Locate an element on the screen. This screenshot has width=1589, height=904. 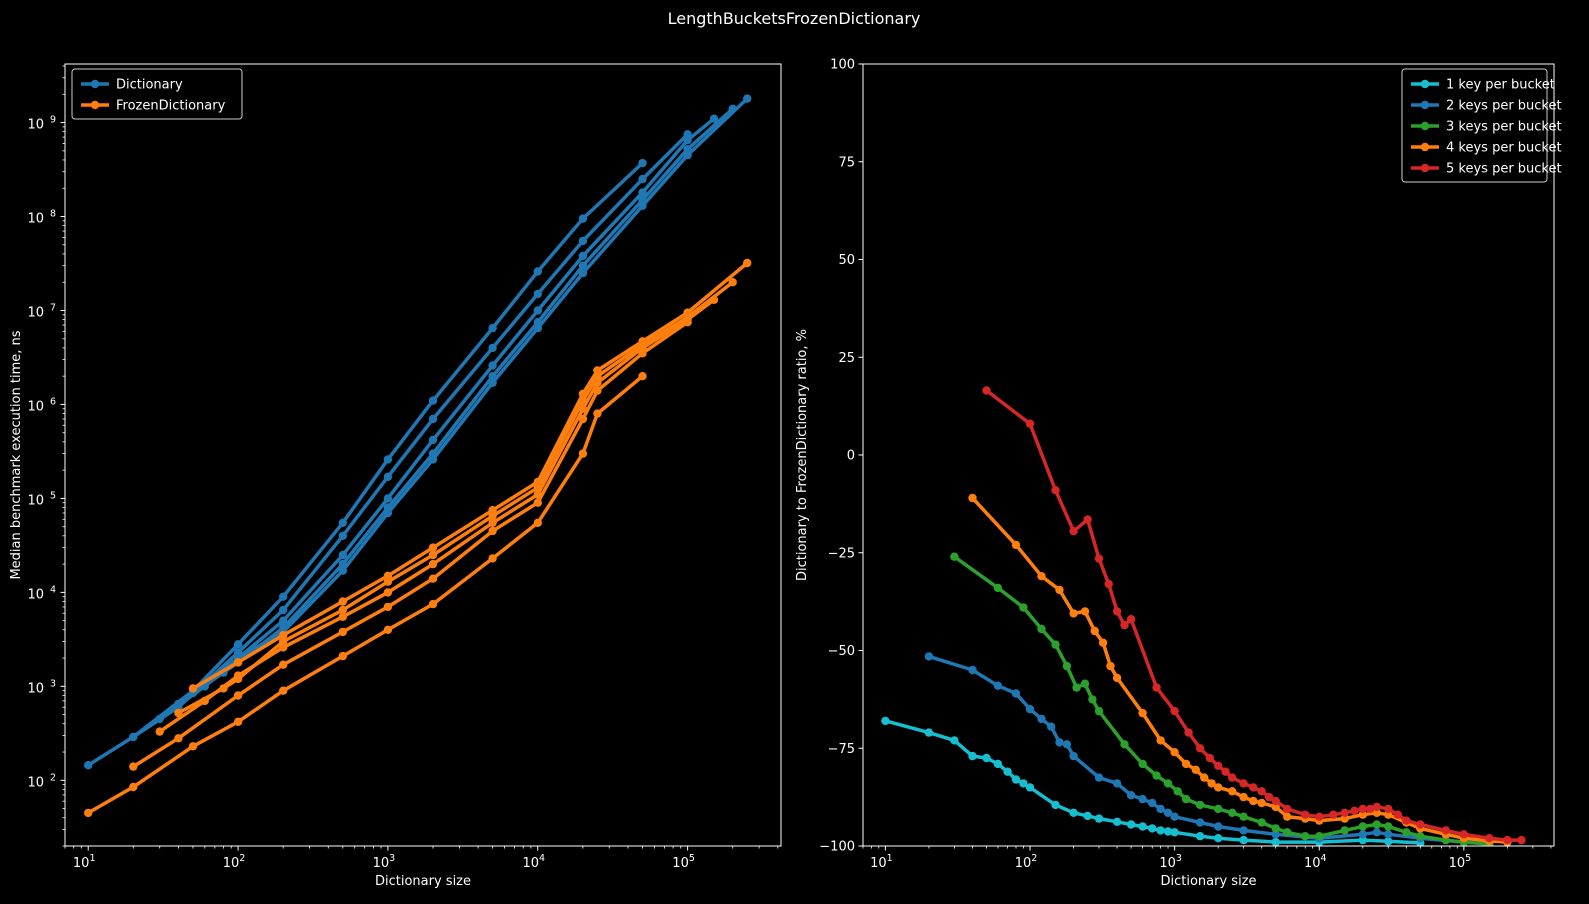
x-tick-exponent: 3 is located at coordinates (392, 858).